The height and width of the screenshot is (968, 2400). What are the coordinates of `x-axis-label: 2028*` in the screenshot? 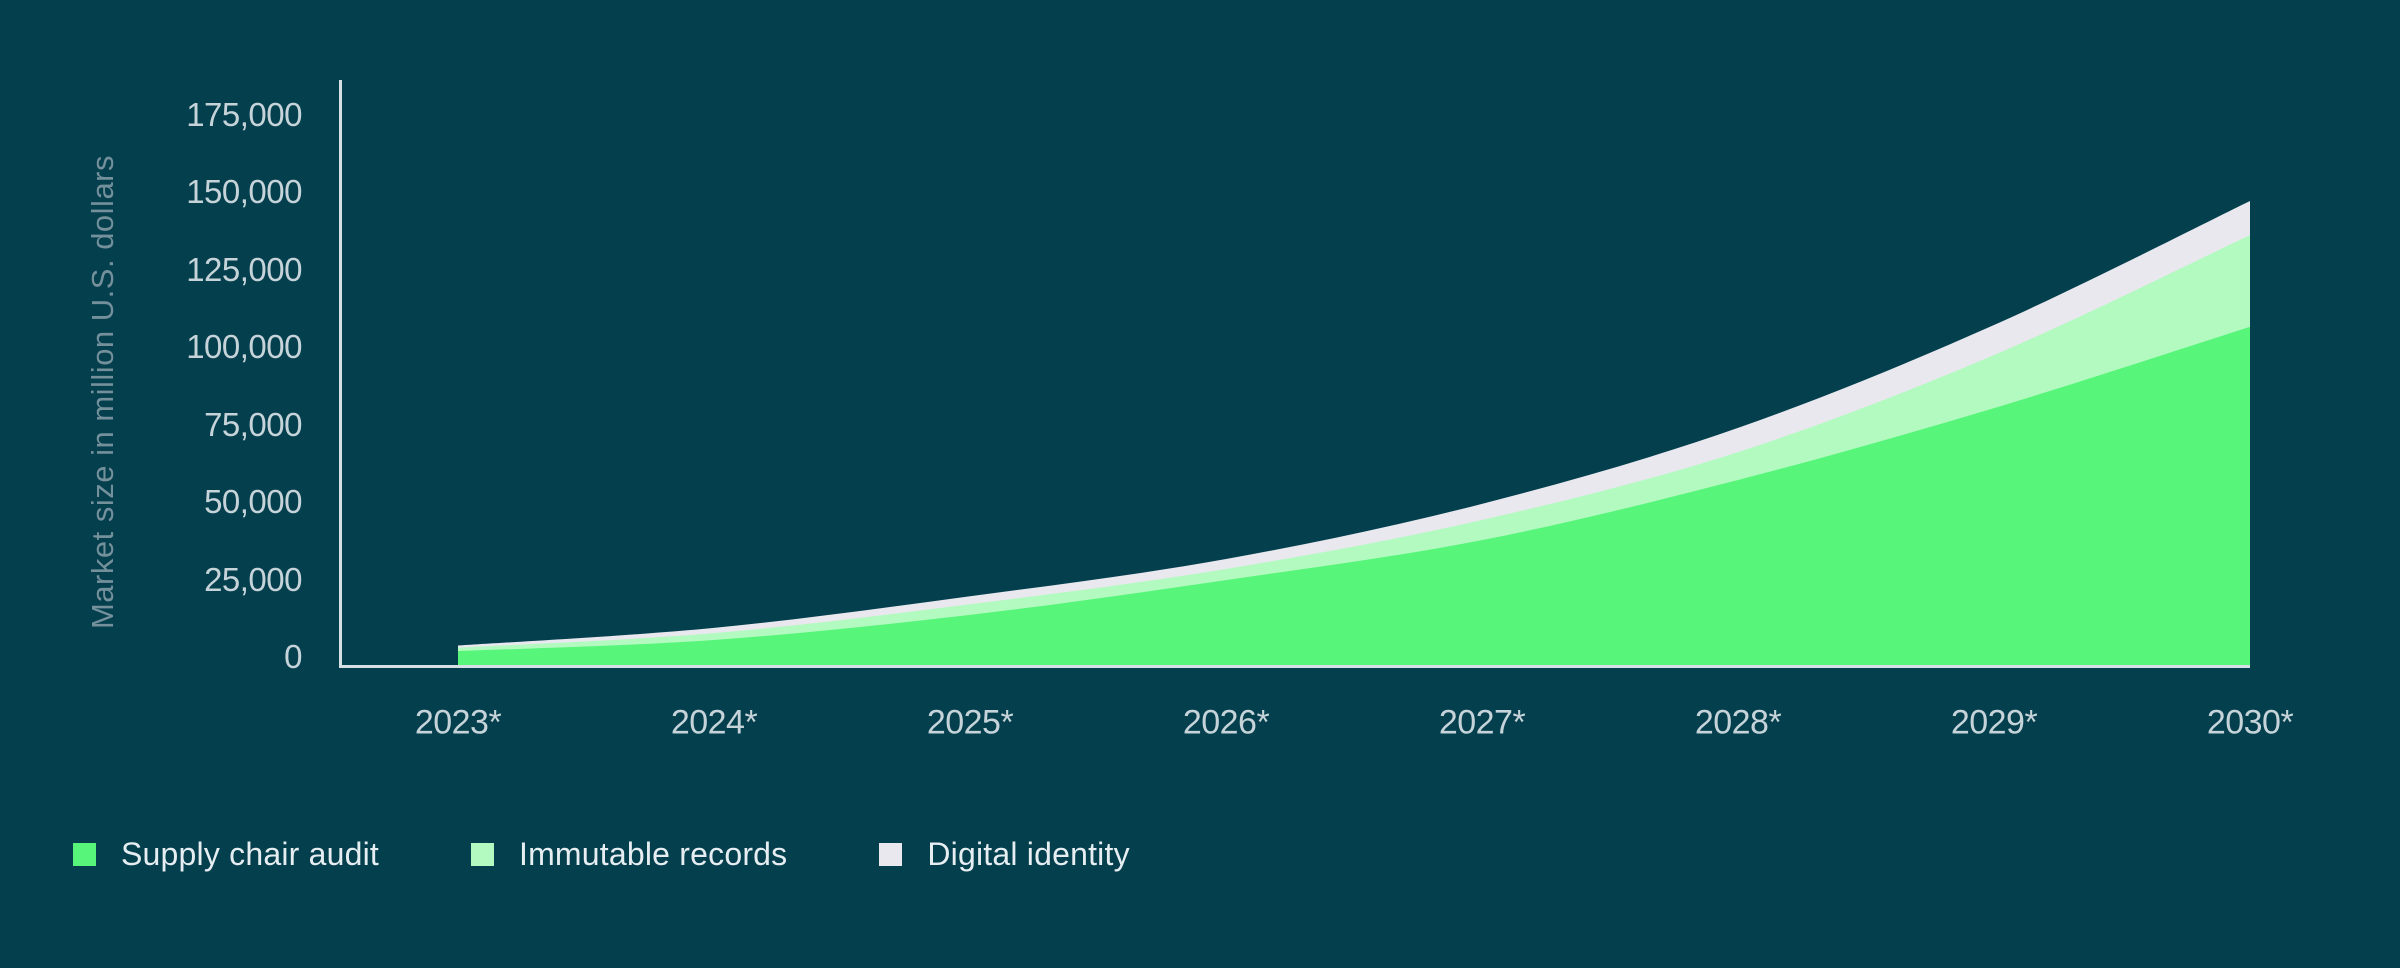 It's located at (1738, 722).